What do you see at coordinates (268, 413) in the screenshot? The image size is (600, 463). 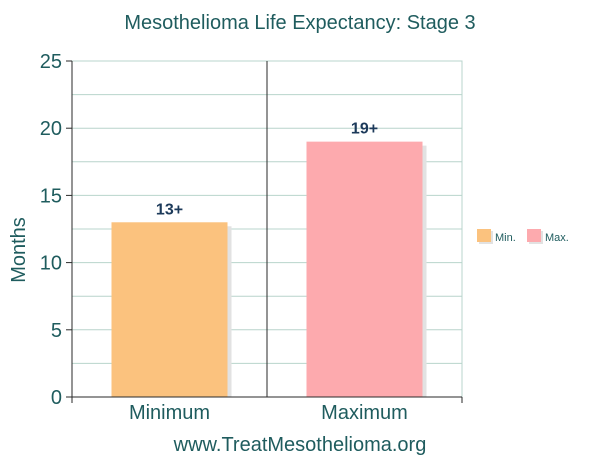 I see `x-tick-labels: Minimum Maximum` at bounding box center [268, 413].